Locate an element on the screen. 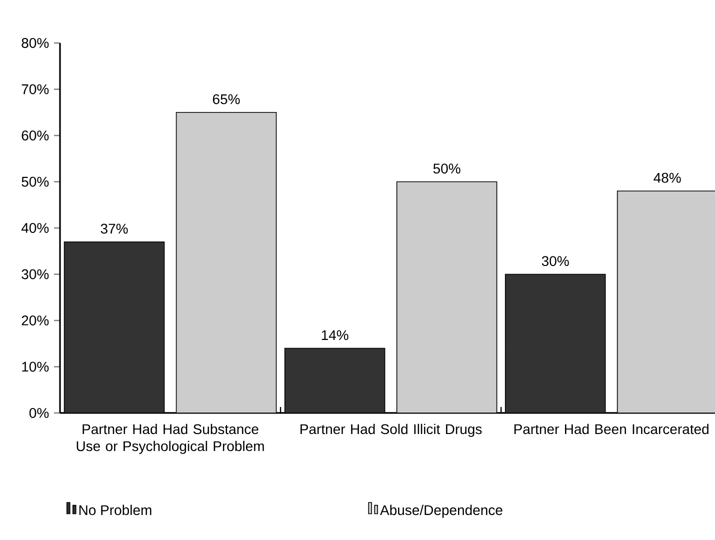 The width and height of the screenshot is (715, 540). y-tick-label: 30% is located at coordinates (35, 274).